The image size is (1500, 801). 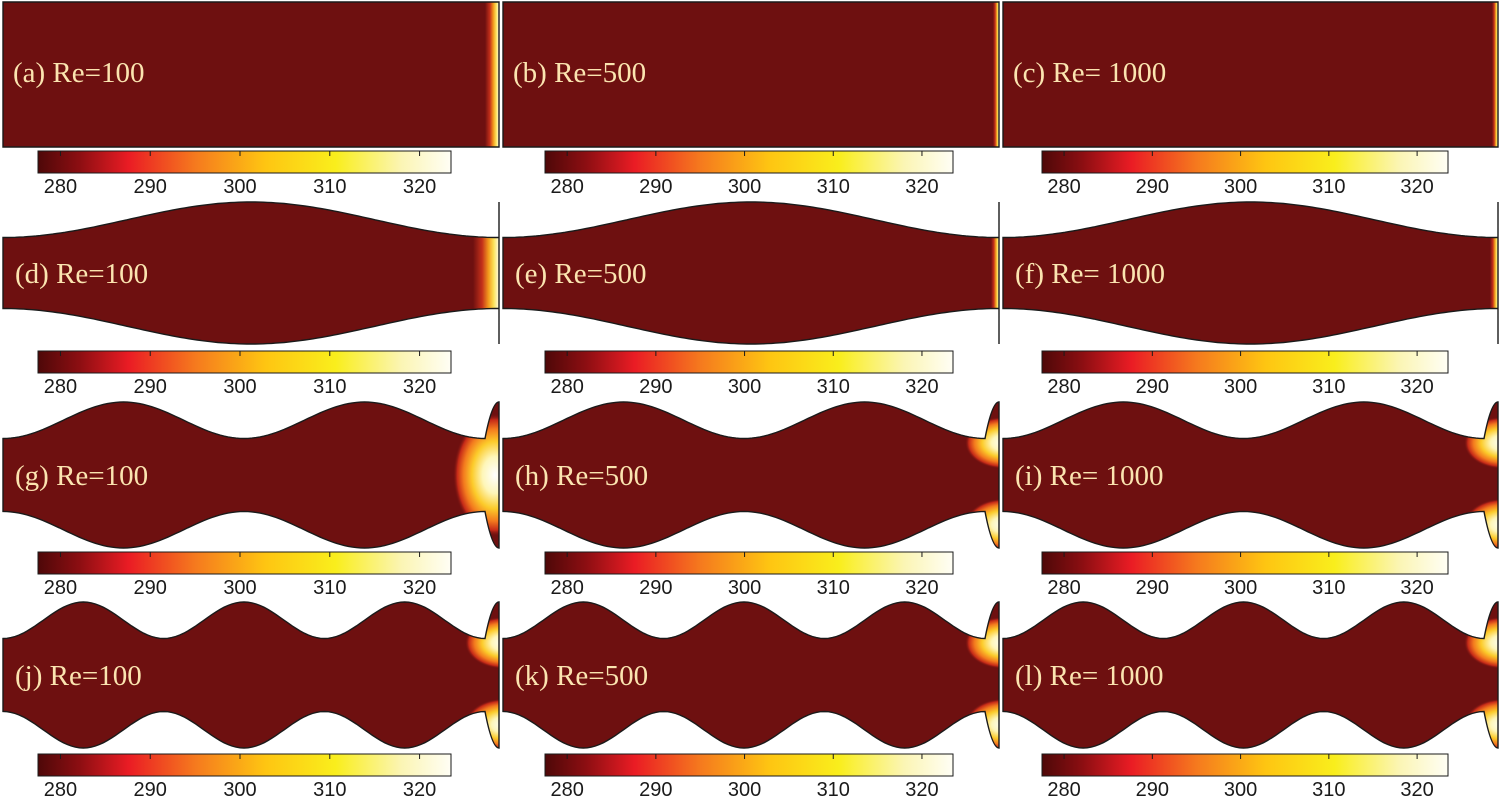 What do you see at coordinates (581, 476) in the screenshot?
I see `panel-label: (h) Re=500` at bounding box center [581, 476].